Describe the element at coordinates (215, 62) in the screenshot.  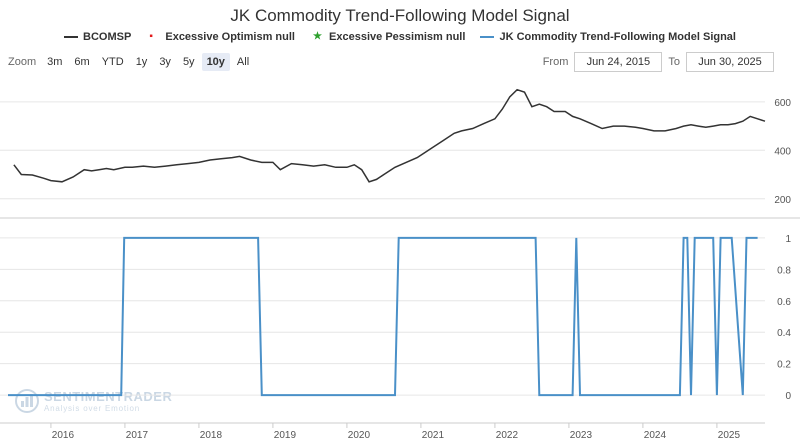
I see `zoom-10y-button: 10y` at that location.